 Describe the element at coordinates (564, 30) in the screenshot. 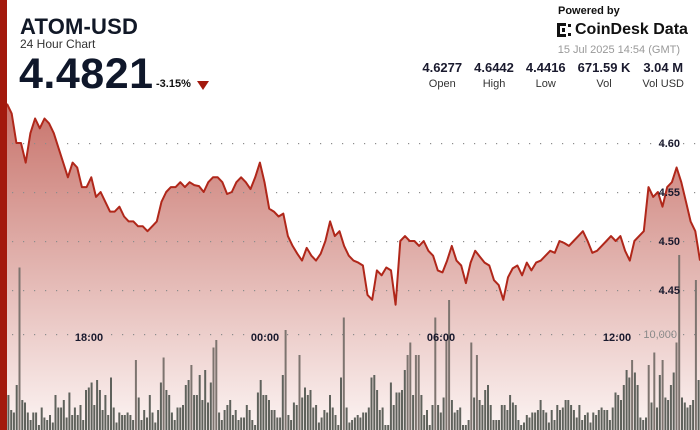

I see `coindesk-logo-icon` at that location.